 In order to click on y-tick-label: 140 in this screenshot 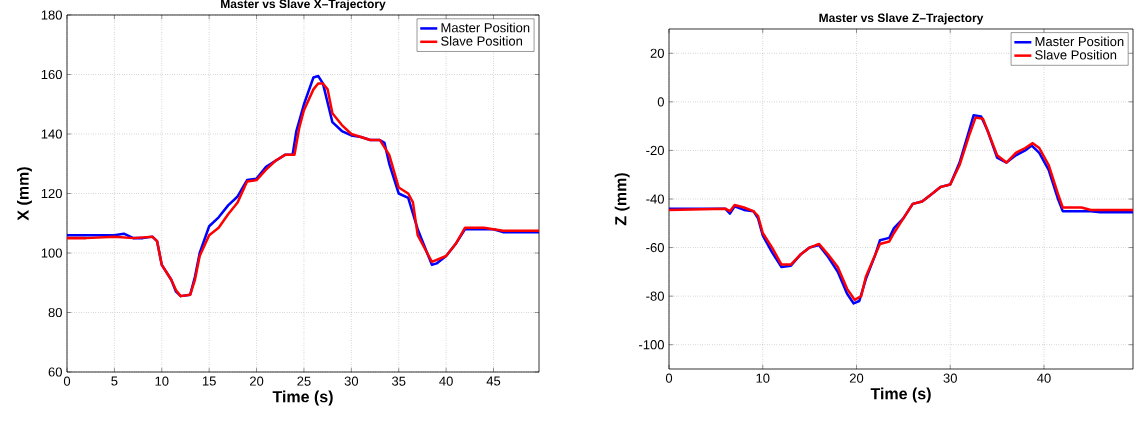, I will do `click(51, 134)`.